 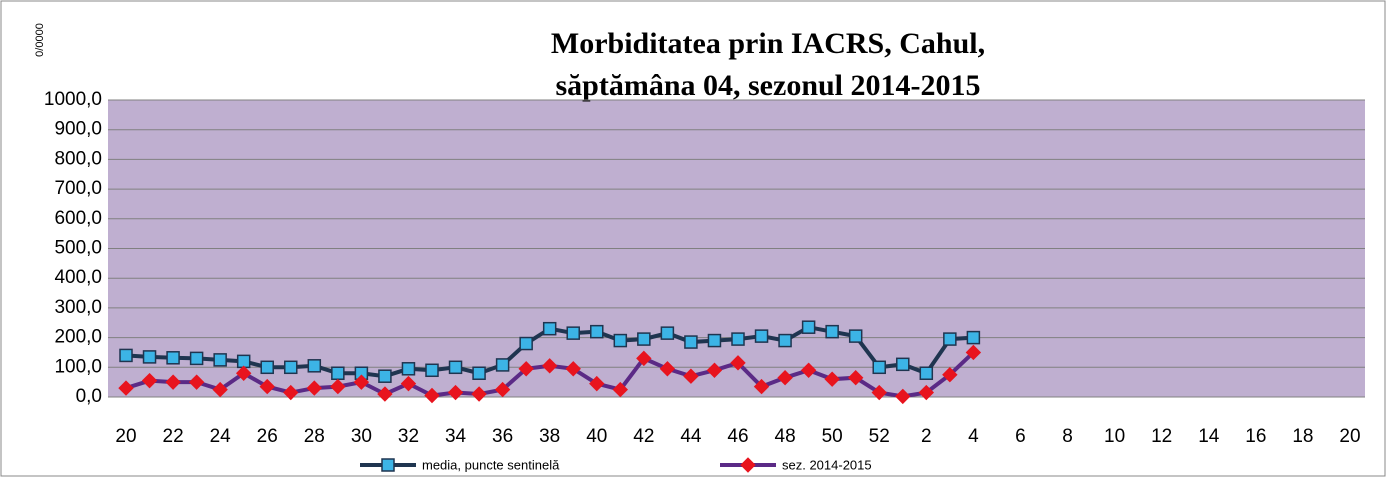 I want to click on x-tick-label: 38, so click(x=549, y=436).